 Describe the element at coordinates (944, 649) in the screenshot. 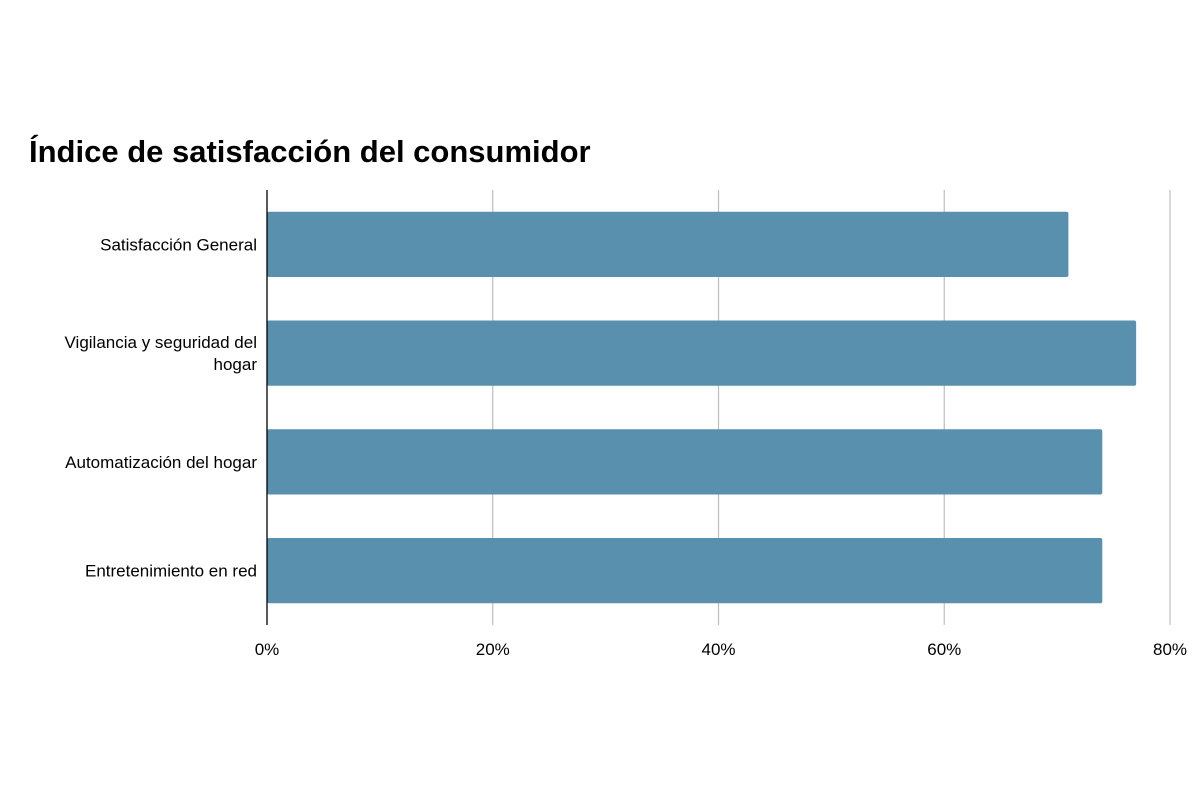

I see `x-tick-label: 60%` at that location.